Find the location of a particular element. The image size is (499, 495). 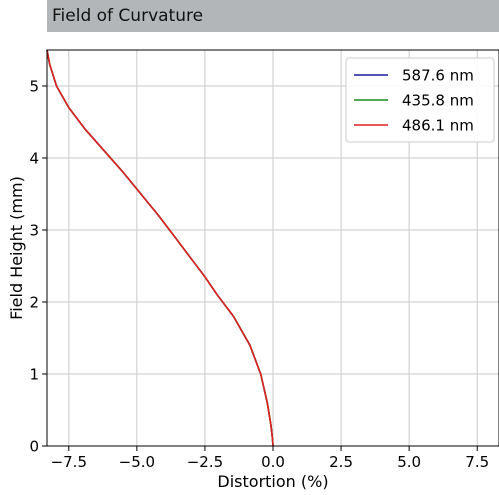

x-tick-label: 2.5 is located at coordinates (341, 462).